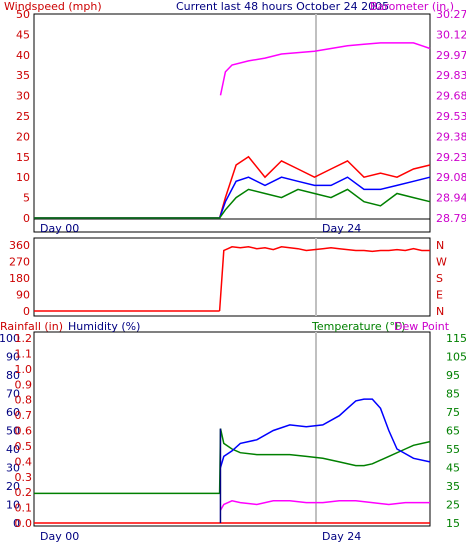  I want to click on direction-degree-label: 360, so click(19, 245).